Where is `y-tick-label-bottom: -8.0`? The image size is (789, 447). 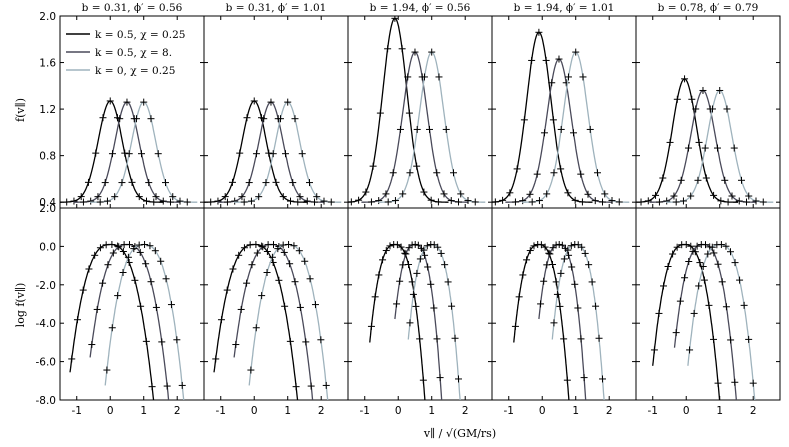
y-tick-label-bottom: -8.0 is located at coordinates (46, 401).